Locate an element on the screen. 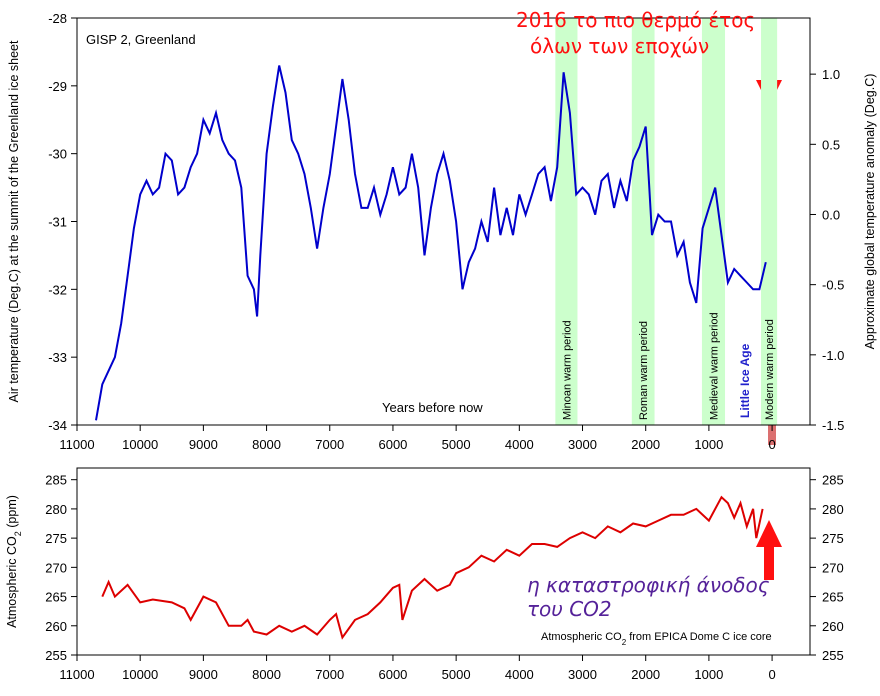  y2-tick-label: 0.0 is located at coordinates (831, 214).